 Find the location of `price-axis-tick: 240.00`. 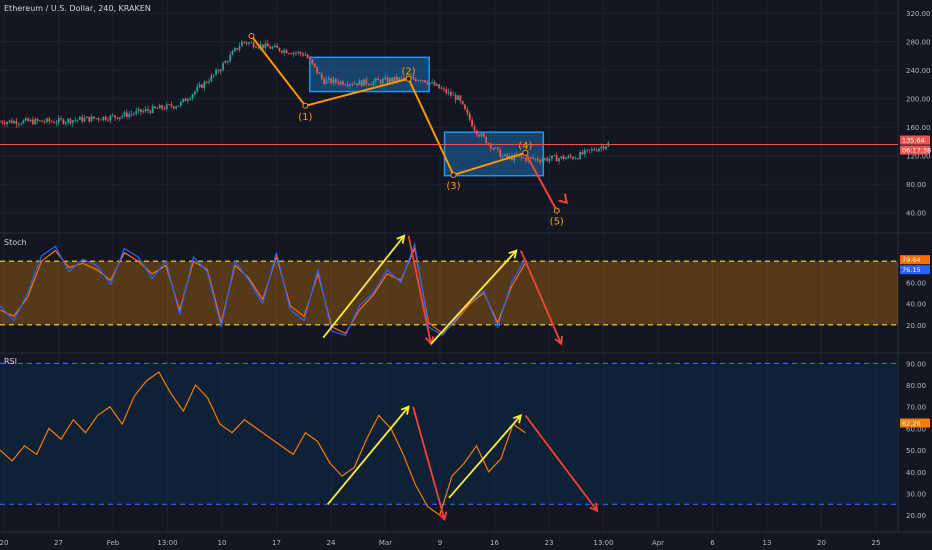

price-axis-tick: 240.00 is located at coordinates (918, 71).